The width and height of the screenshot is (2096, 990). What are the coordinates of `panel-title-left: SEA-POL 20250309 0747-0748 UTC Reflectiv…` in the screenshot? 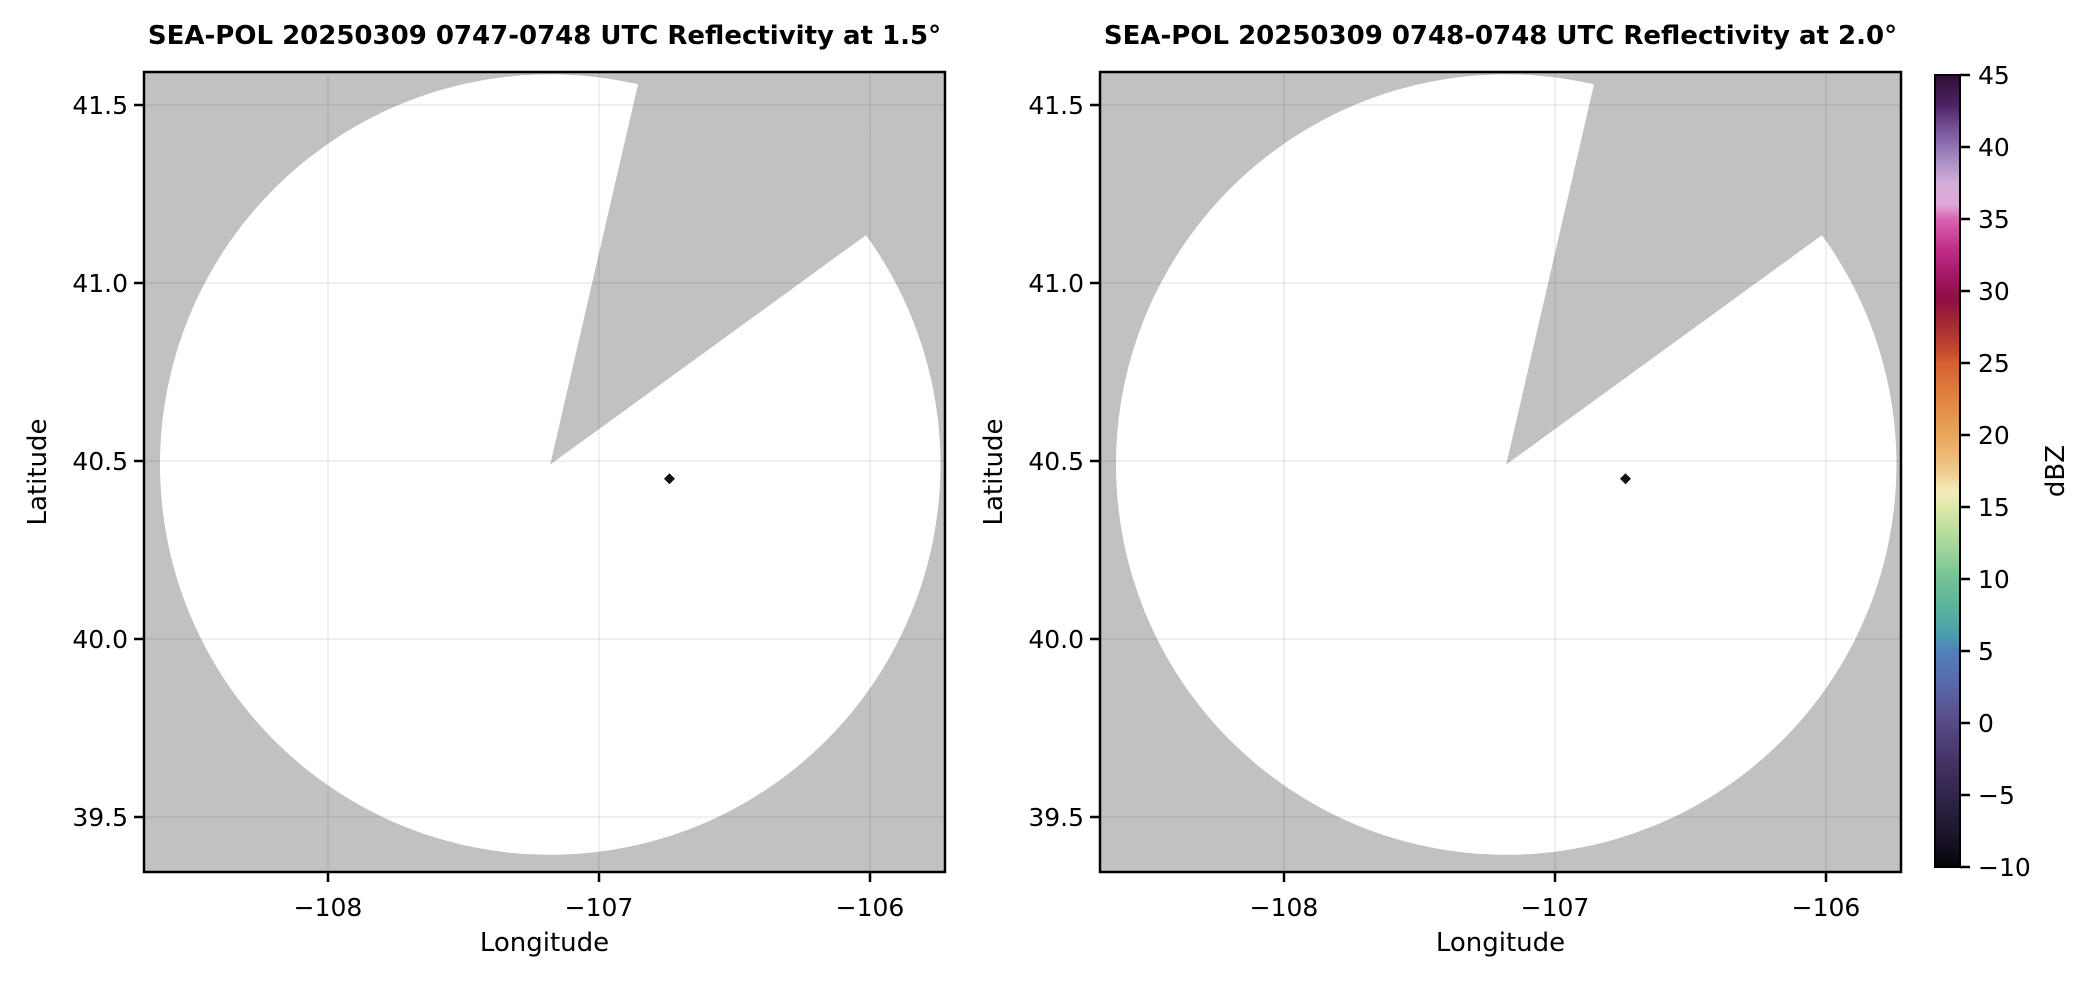 It's located at (544, 36).